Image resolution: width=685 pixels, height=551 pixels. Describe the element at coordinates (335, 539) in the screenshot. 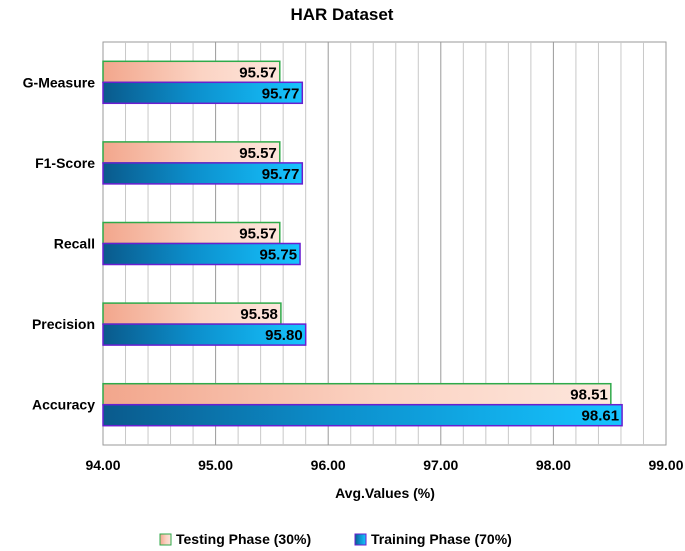

I see `legend: Testing Phase (30%) Training Phase (70%)` at that location.